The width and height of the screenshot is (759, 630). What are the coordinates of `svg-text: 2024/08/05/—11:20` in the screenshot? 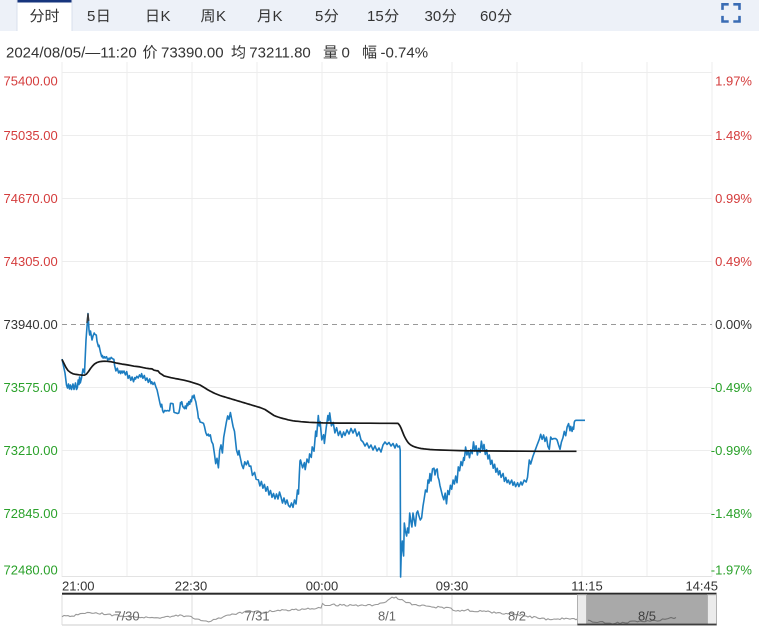 It's located at (71, 53).